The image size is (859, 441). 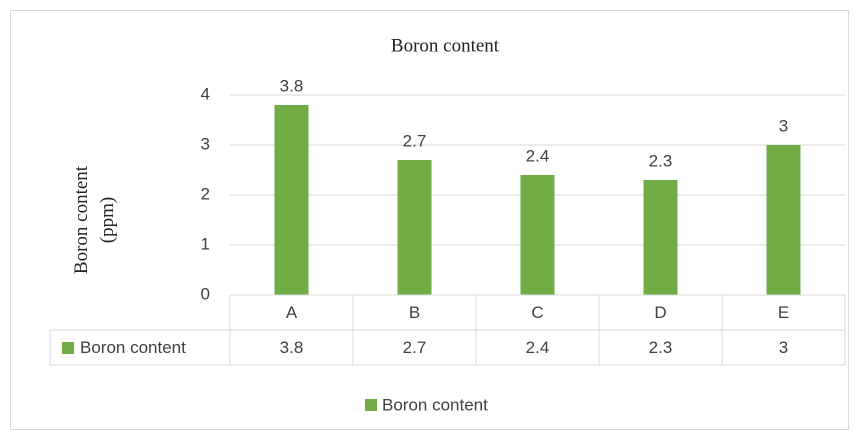 What do you see at coordinates (445, 45) in the screenshot?
I see `chart-title: Boron content` at bounding box center [445, 45].